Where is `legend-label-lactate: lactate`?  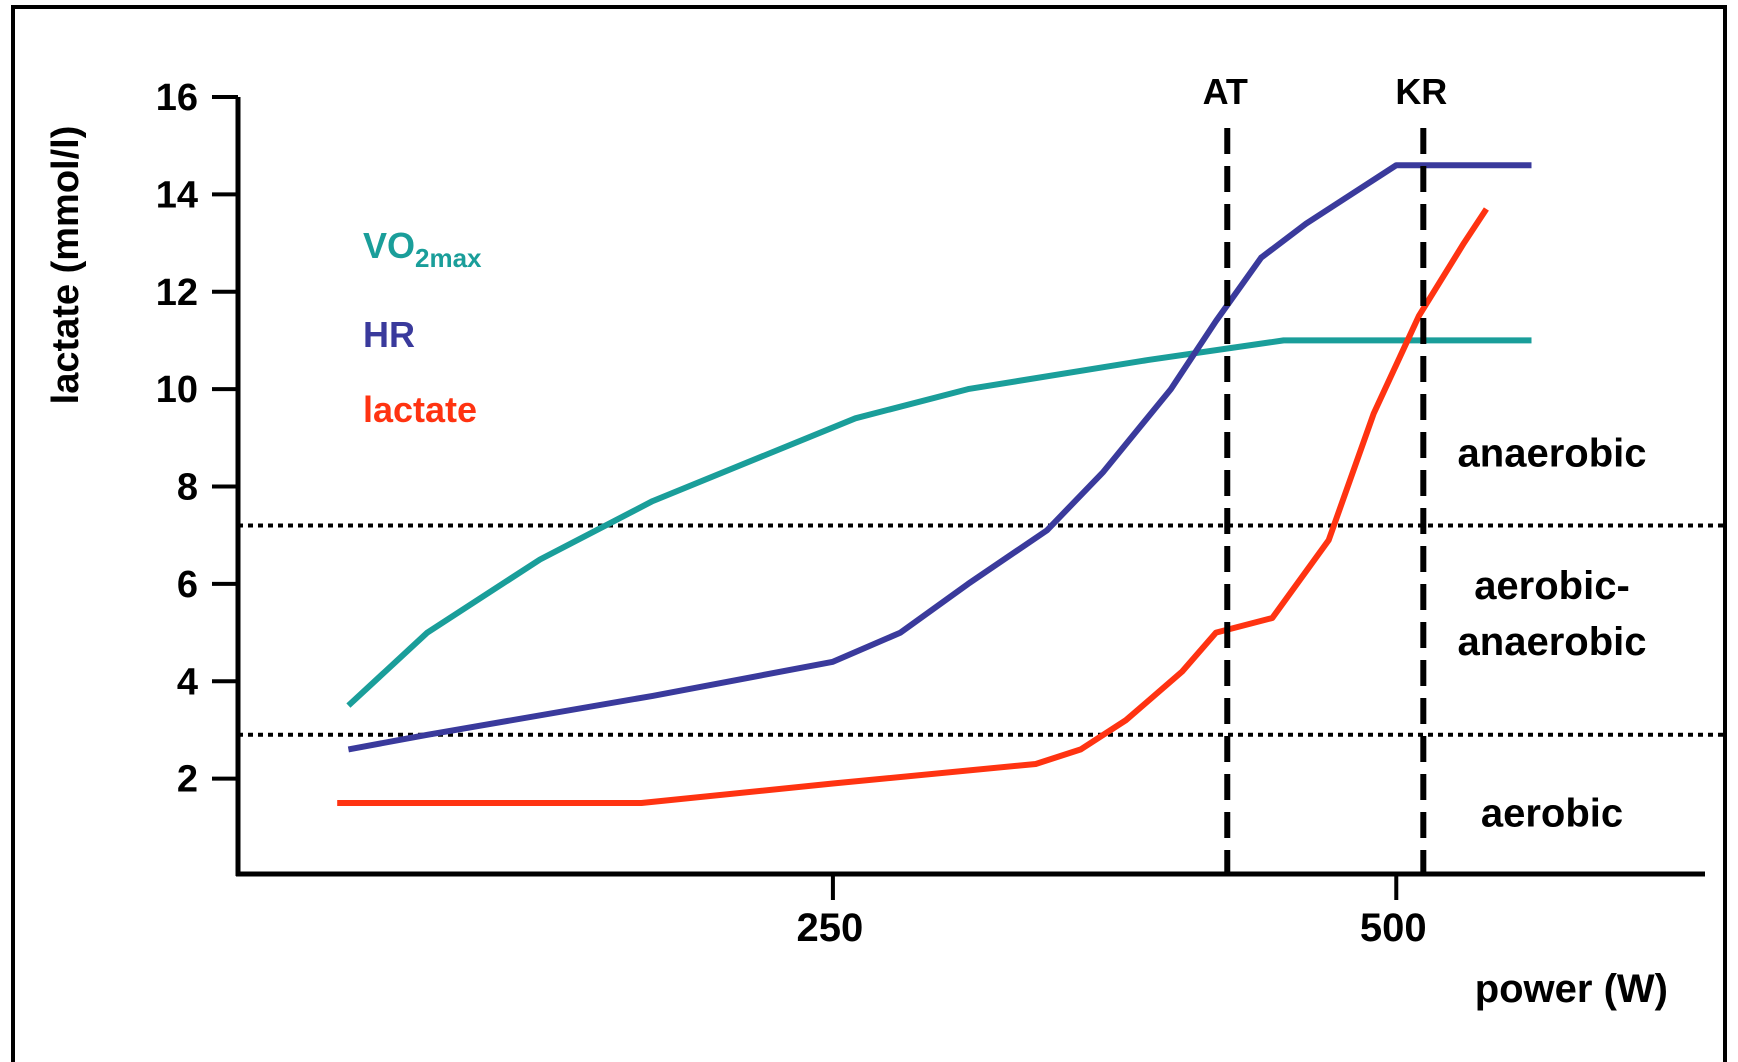 legend-label-lactate: lactate is located at coordinates (420, 409).